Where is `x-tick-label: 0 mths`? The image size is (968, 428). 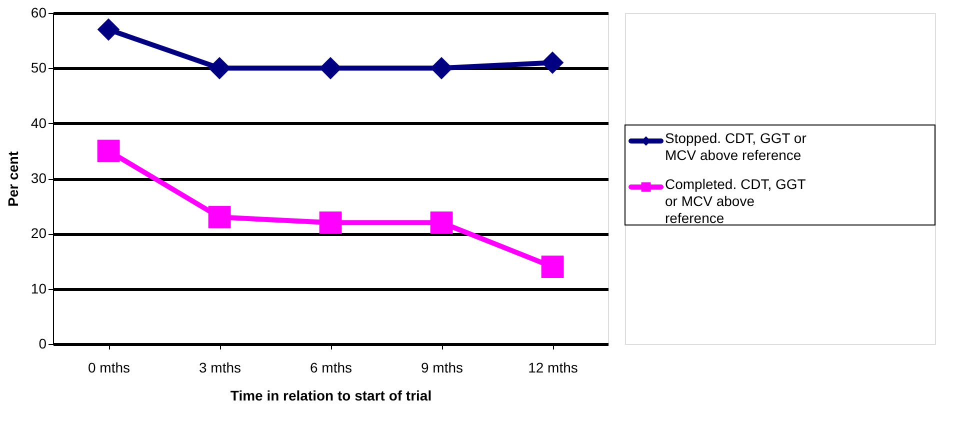
x-tick-label: 0 mths is located at coordinates (109, 368).